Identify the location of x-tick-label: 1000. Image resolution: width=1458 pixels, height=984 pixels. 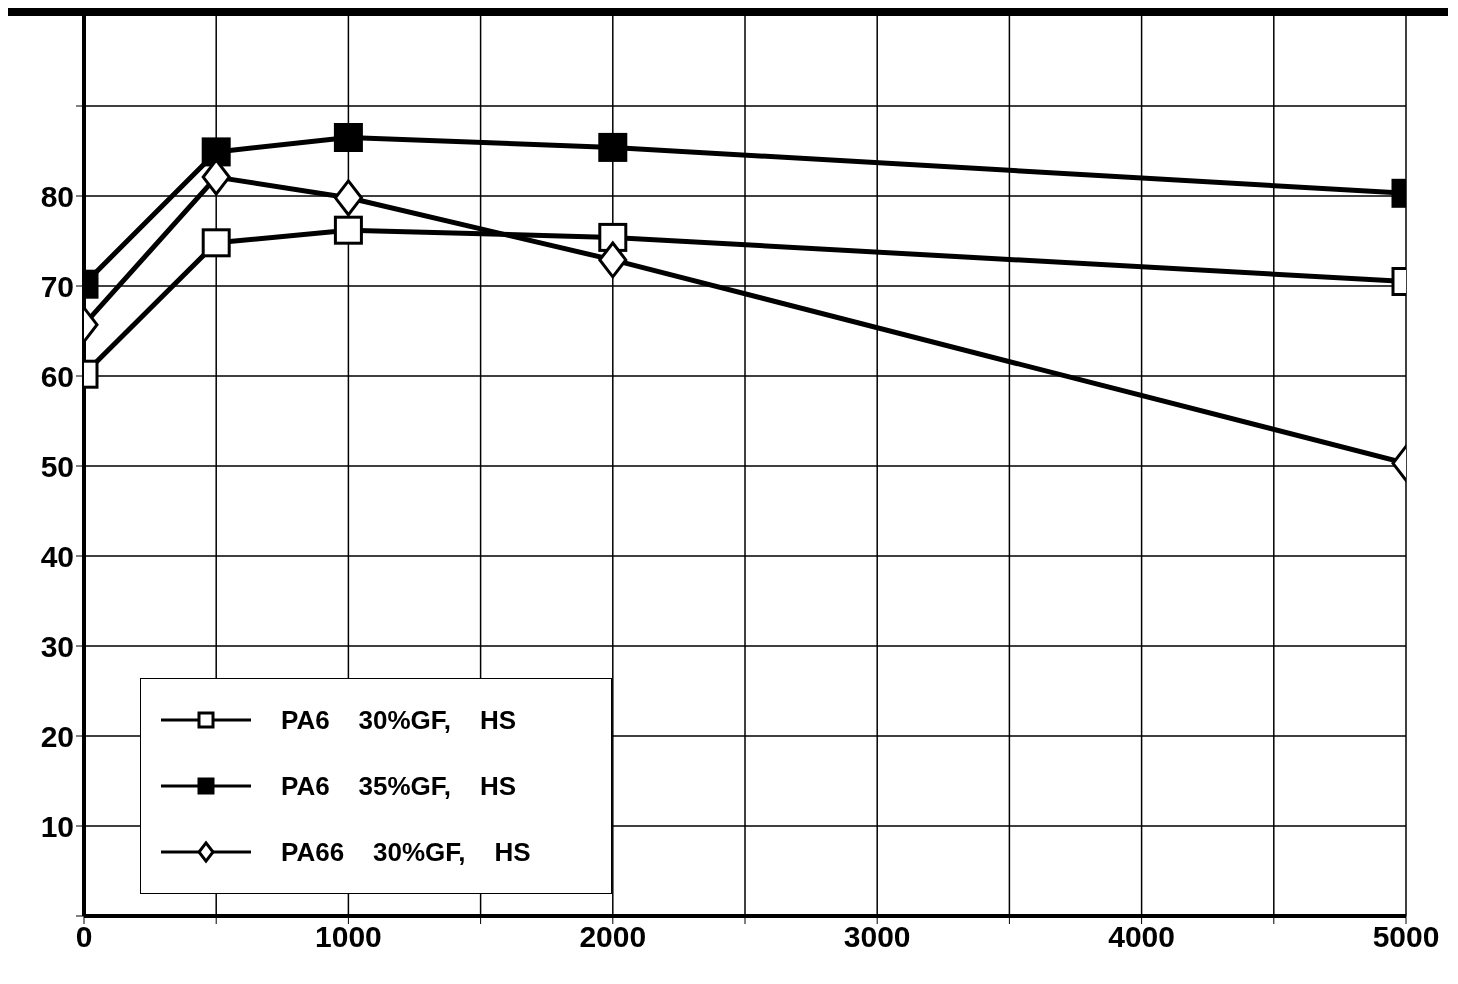
(348, 937).